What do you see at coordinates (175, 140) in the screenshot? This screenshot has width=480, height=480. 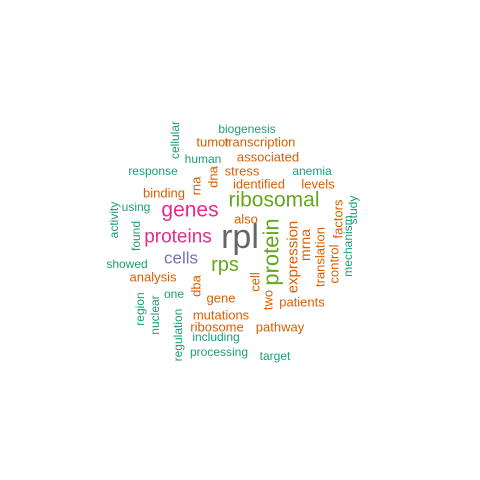 I see `word-cellular: cellular` at bounding box center [175, 140].